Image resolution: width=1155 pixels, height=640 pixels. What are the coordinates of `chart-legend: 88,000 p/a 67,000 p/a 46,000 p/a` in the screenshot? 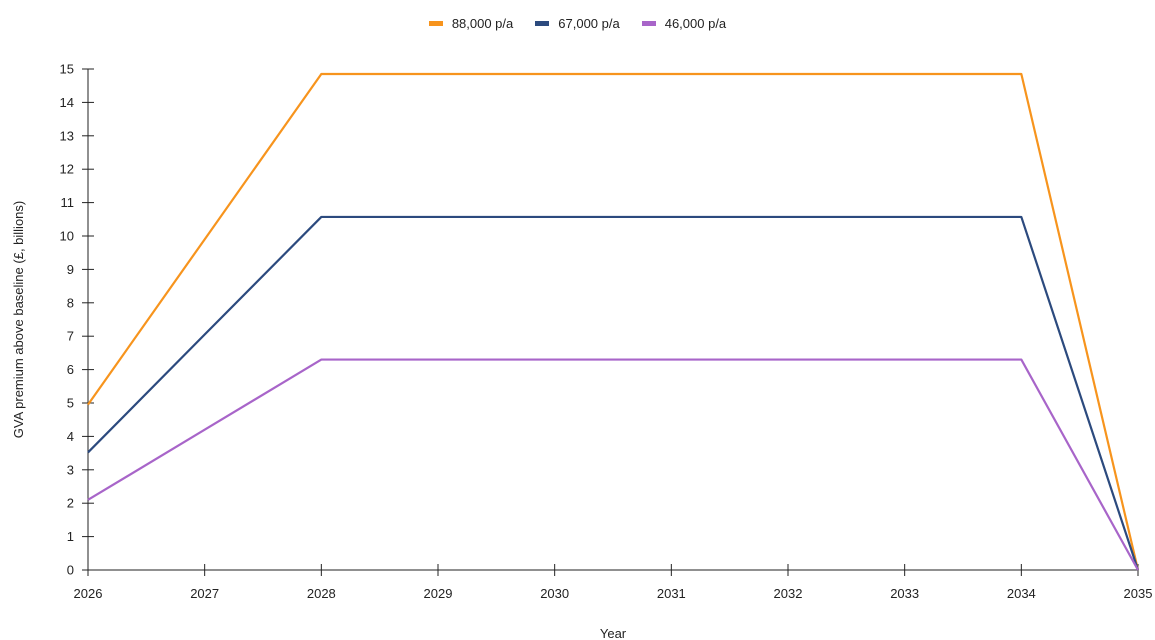 It's located at (577, 23).